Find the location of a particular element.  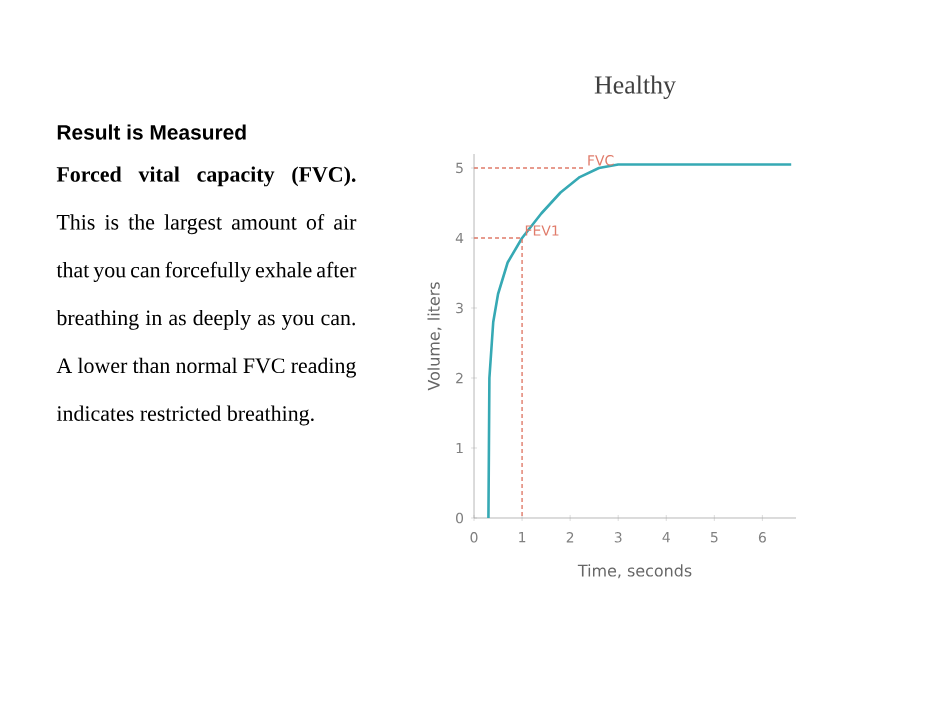

chart-title: Healthy is located at coordinates (635, 87).